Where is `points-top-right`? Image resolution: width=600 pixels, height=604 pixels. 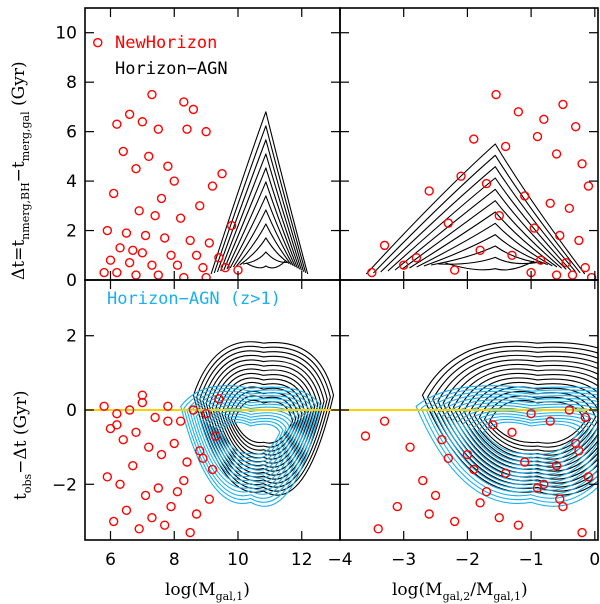 points-top-right is located at coordinates (482, 184).